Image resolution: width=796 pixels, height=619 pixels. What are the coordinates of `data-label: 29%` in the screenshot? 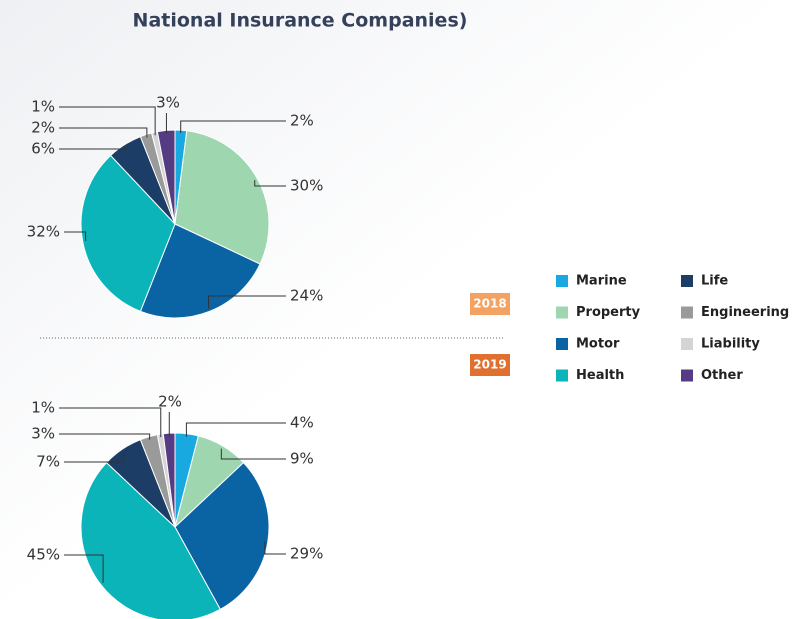 It's located at (306, 554).